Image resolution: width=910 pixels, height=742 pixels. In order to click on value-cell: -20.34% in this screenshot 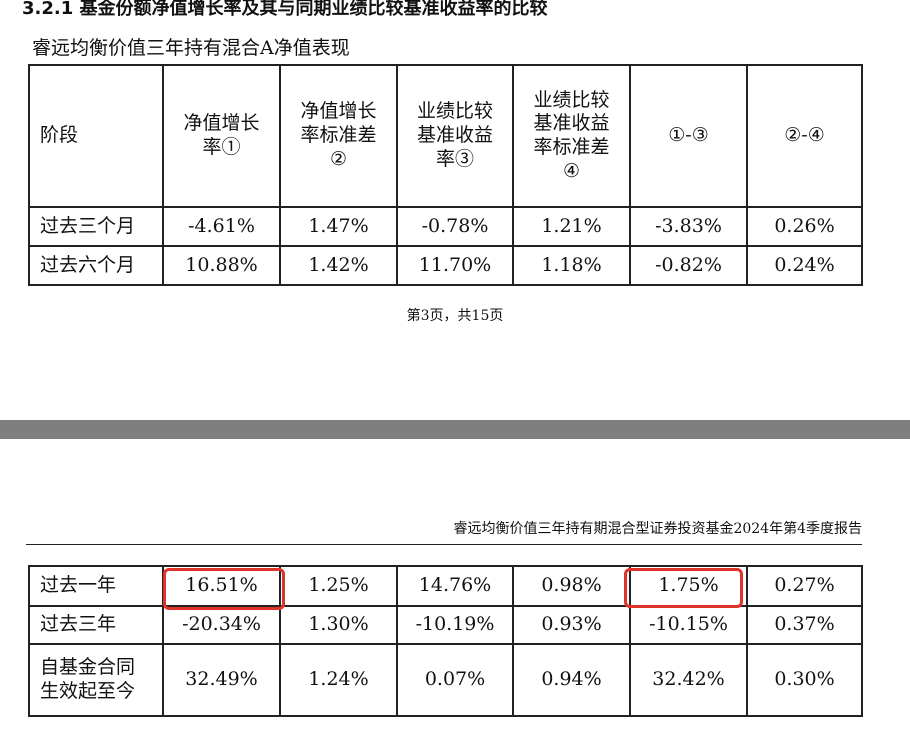, I will do `click(221, 625)`.